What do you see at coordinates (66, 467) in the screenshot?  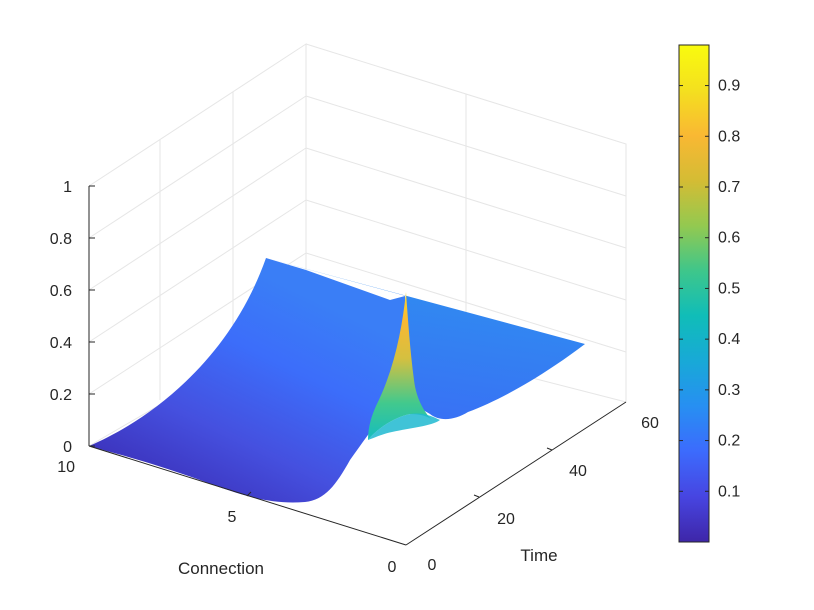 I see `x-tick-label: 10` at bounding box center [66, 467].